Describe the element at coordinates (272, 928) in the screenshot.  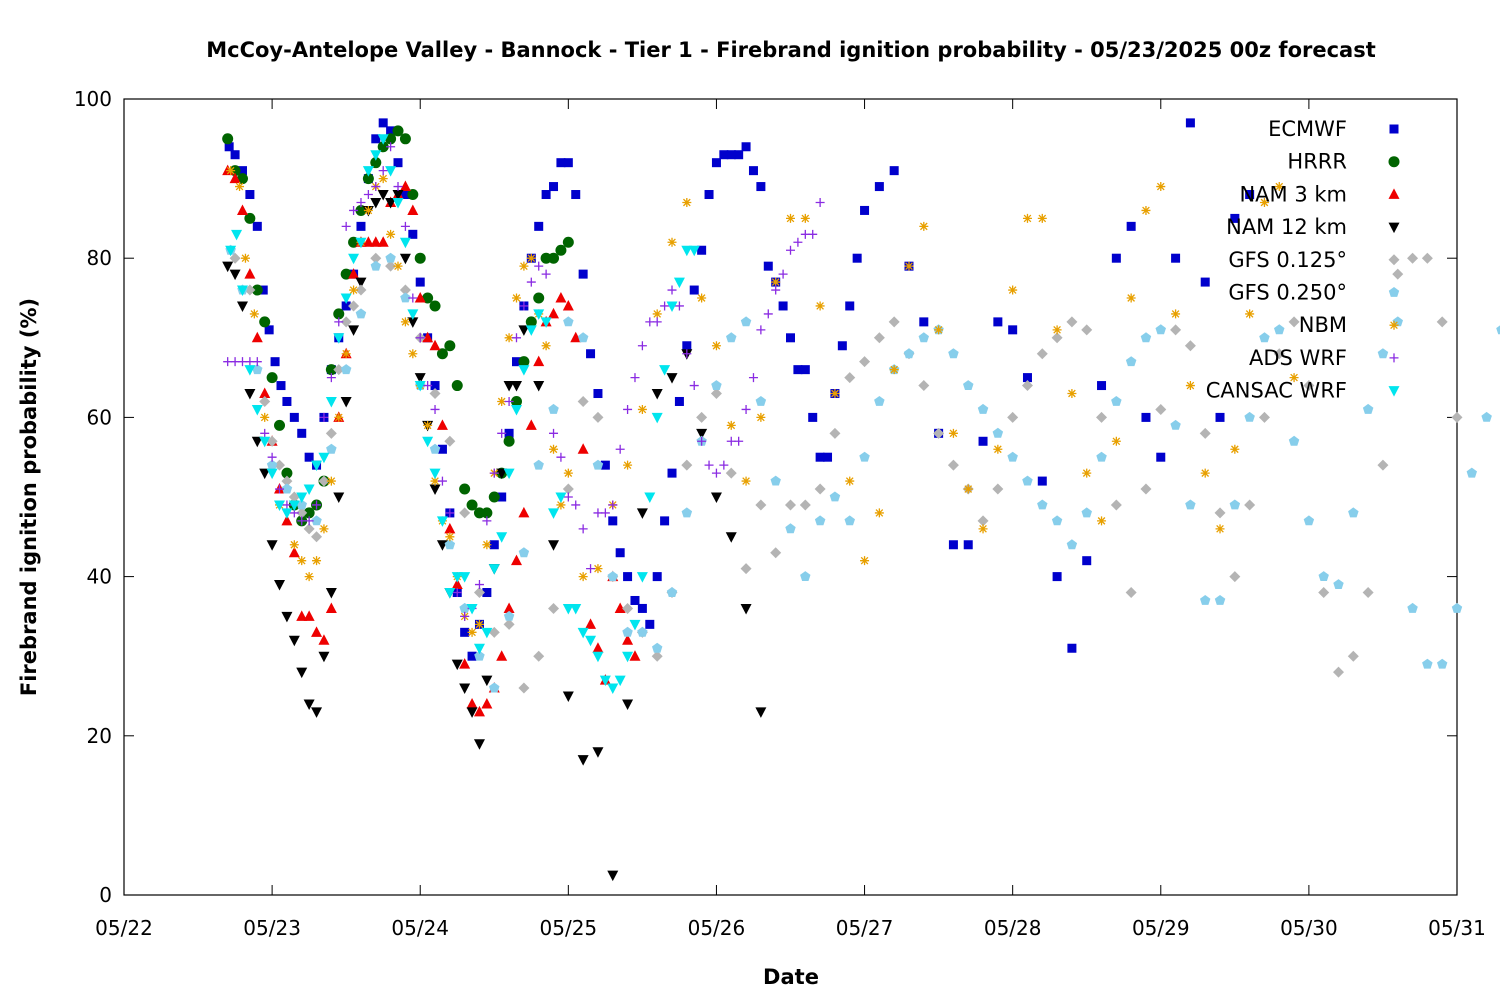
I see `x-tick-label: 05/23` at that location.